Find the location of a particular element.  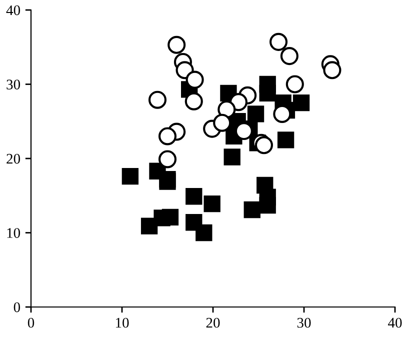

y-tick-label: 30 is located at coordinates (13, 85).